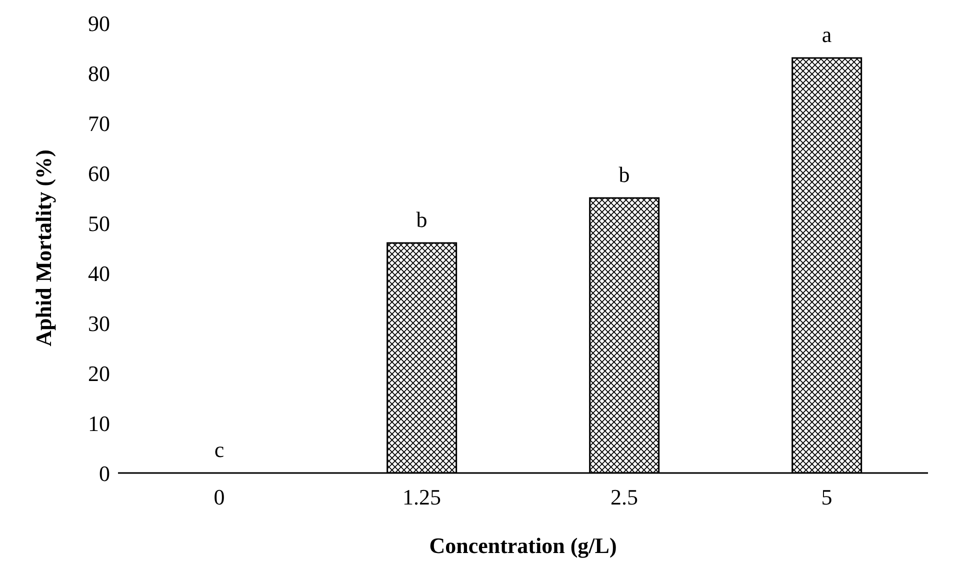  What do you see at coordinates (99, 273) in the screenshot?
I see `y-tick-label: 40` at bounding box center [99, 273].